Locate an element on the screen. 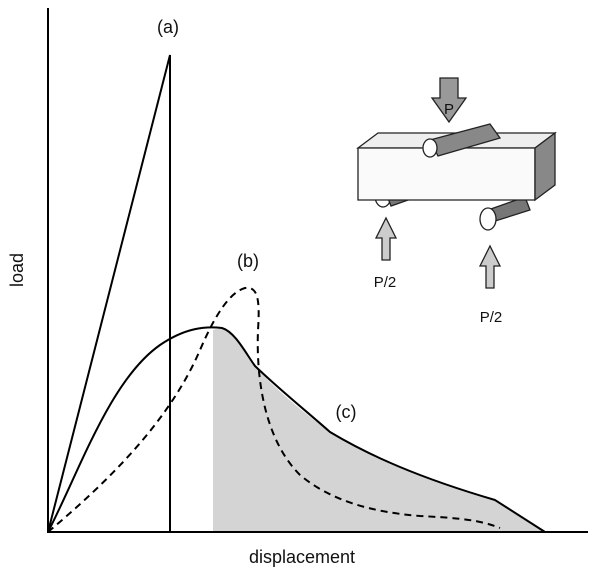 This screenshot has height=572, width=600. curve-label: (a) is located at coordinates (168, 27).